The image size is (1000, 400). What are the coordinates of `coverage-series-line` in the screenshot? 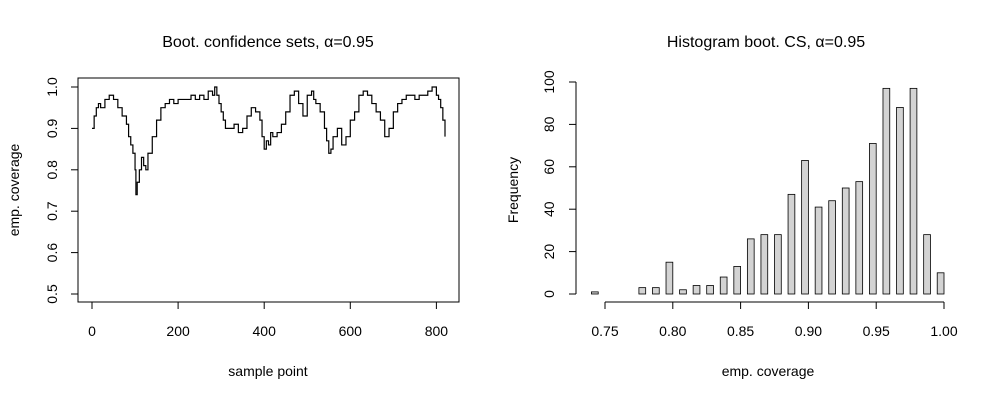 It's located at (269, 141).